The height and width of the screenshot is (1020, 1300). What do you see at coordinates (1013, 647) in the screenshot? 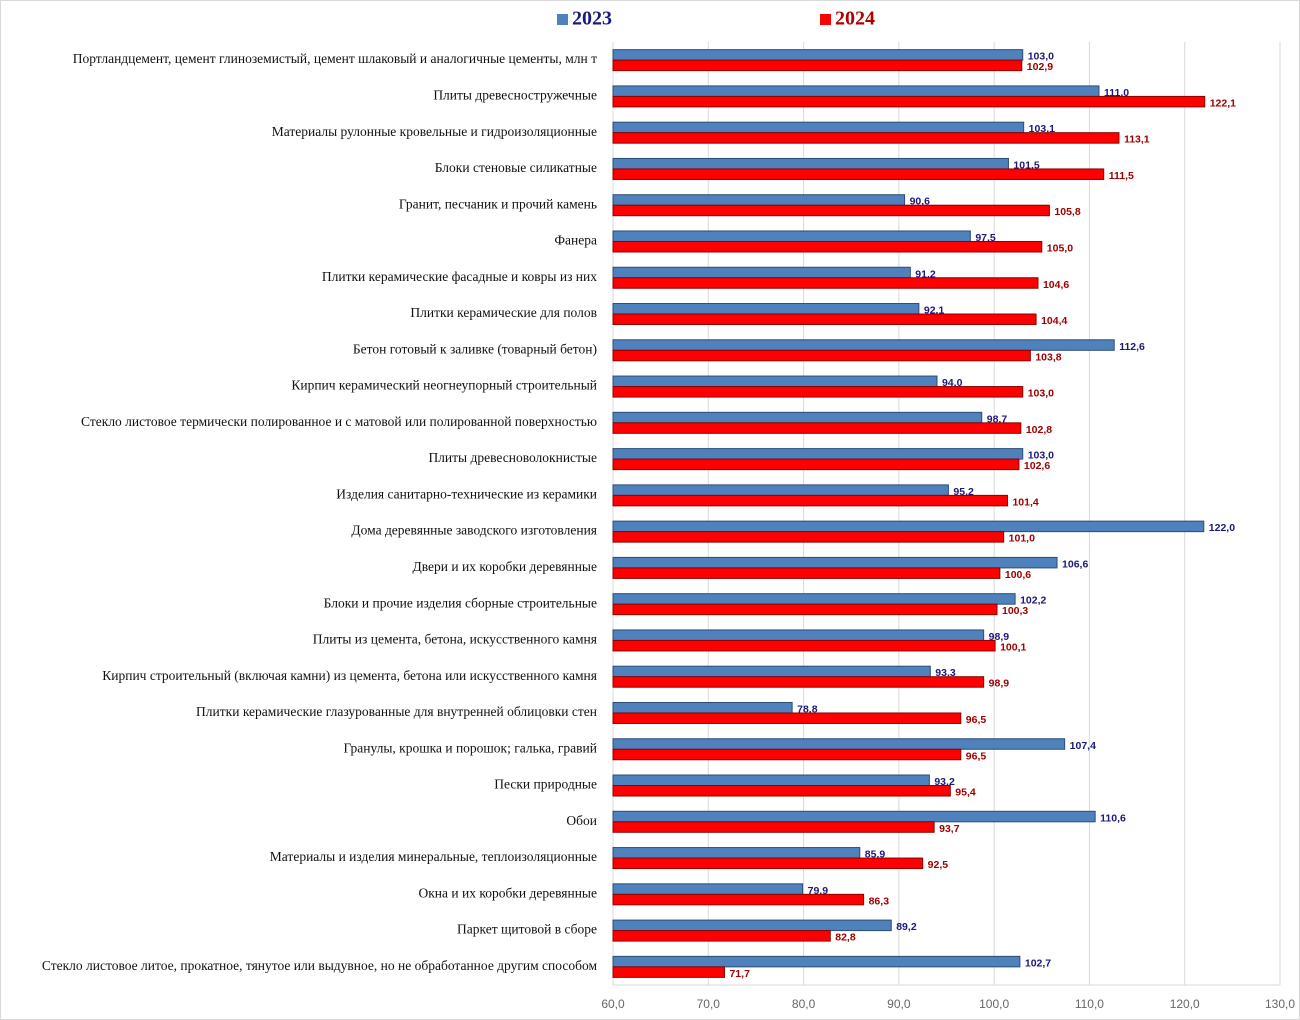
I see `value-label: 100,1` at bounding box center [1013, 647].